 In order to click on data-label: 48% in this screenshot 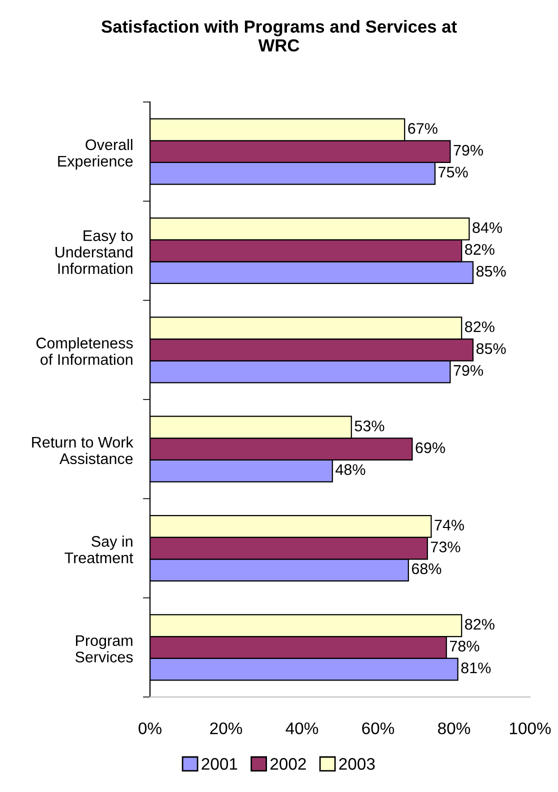, I will do `click(351, 469)`.